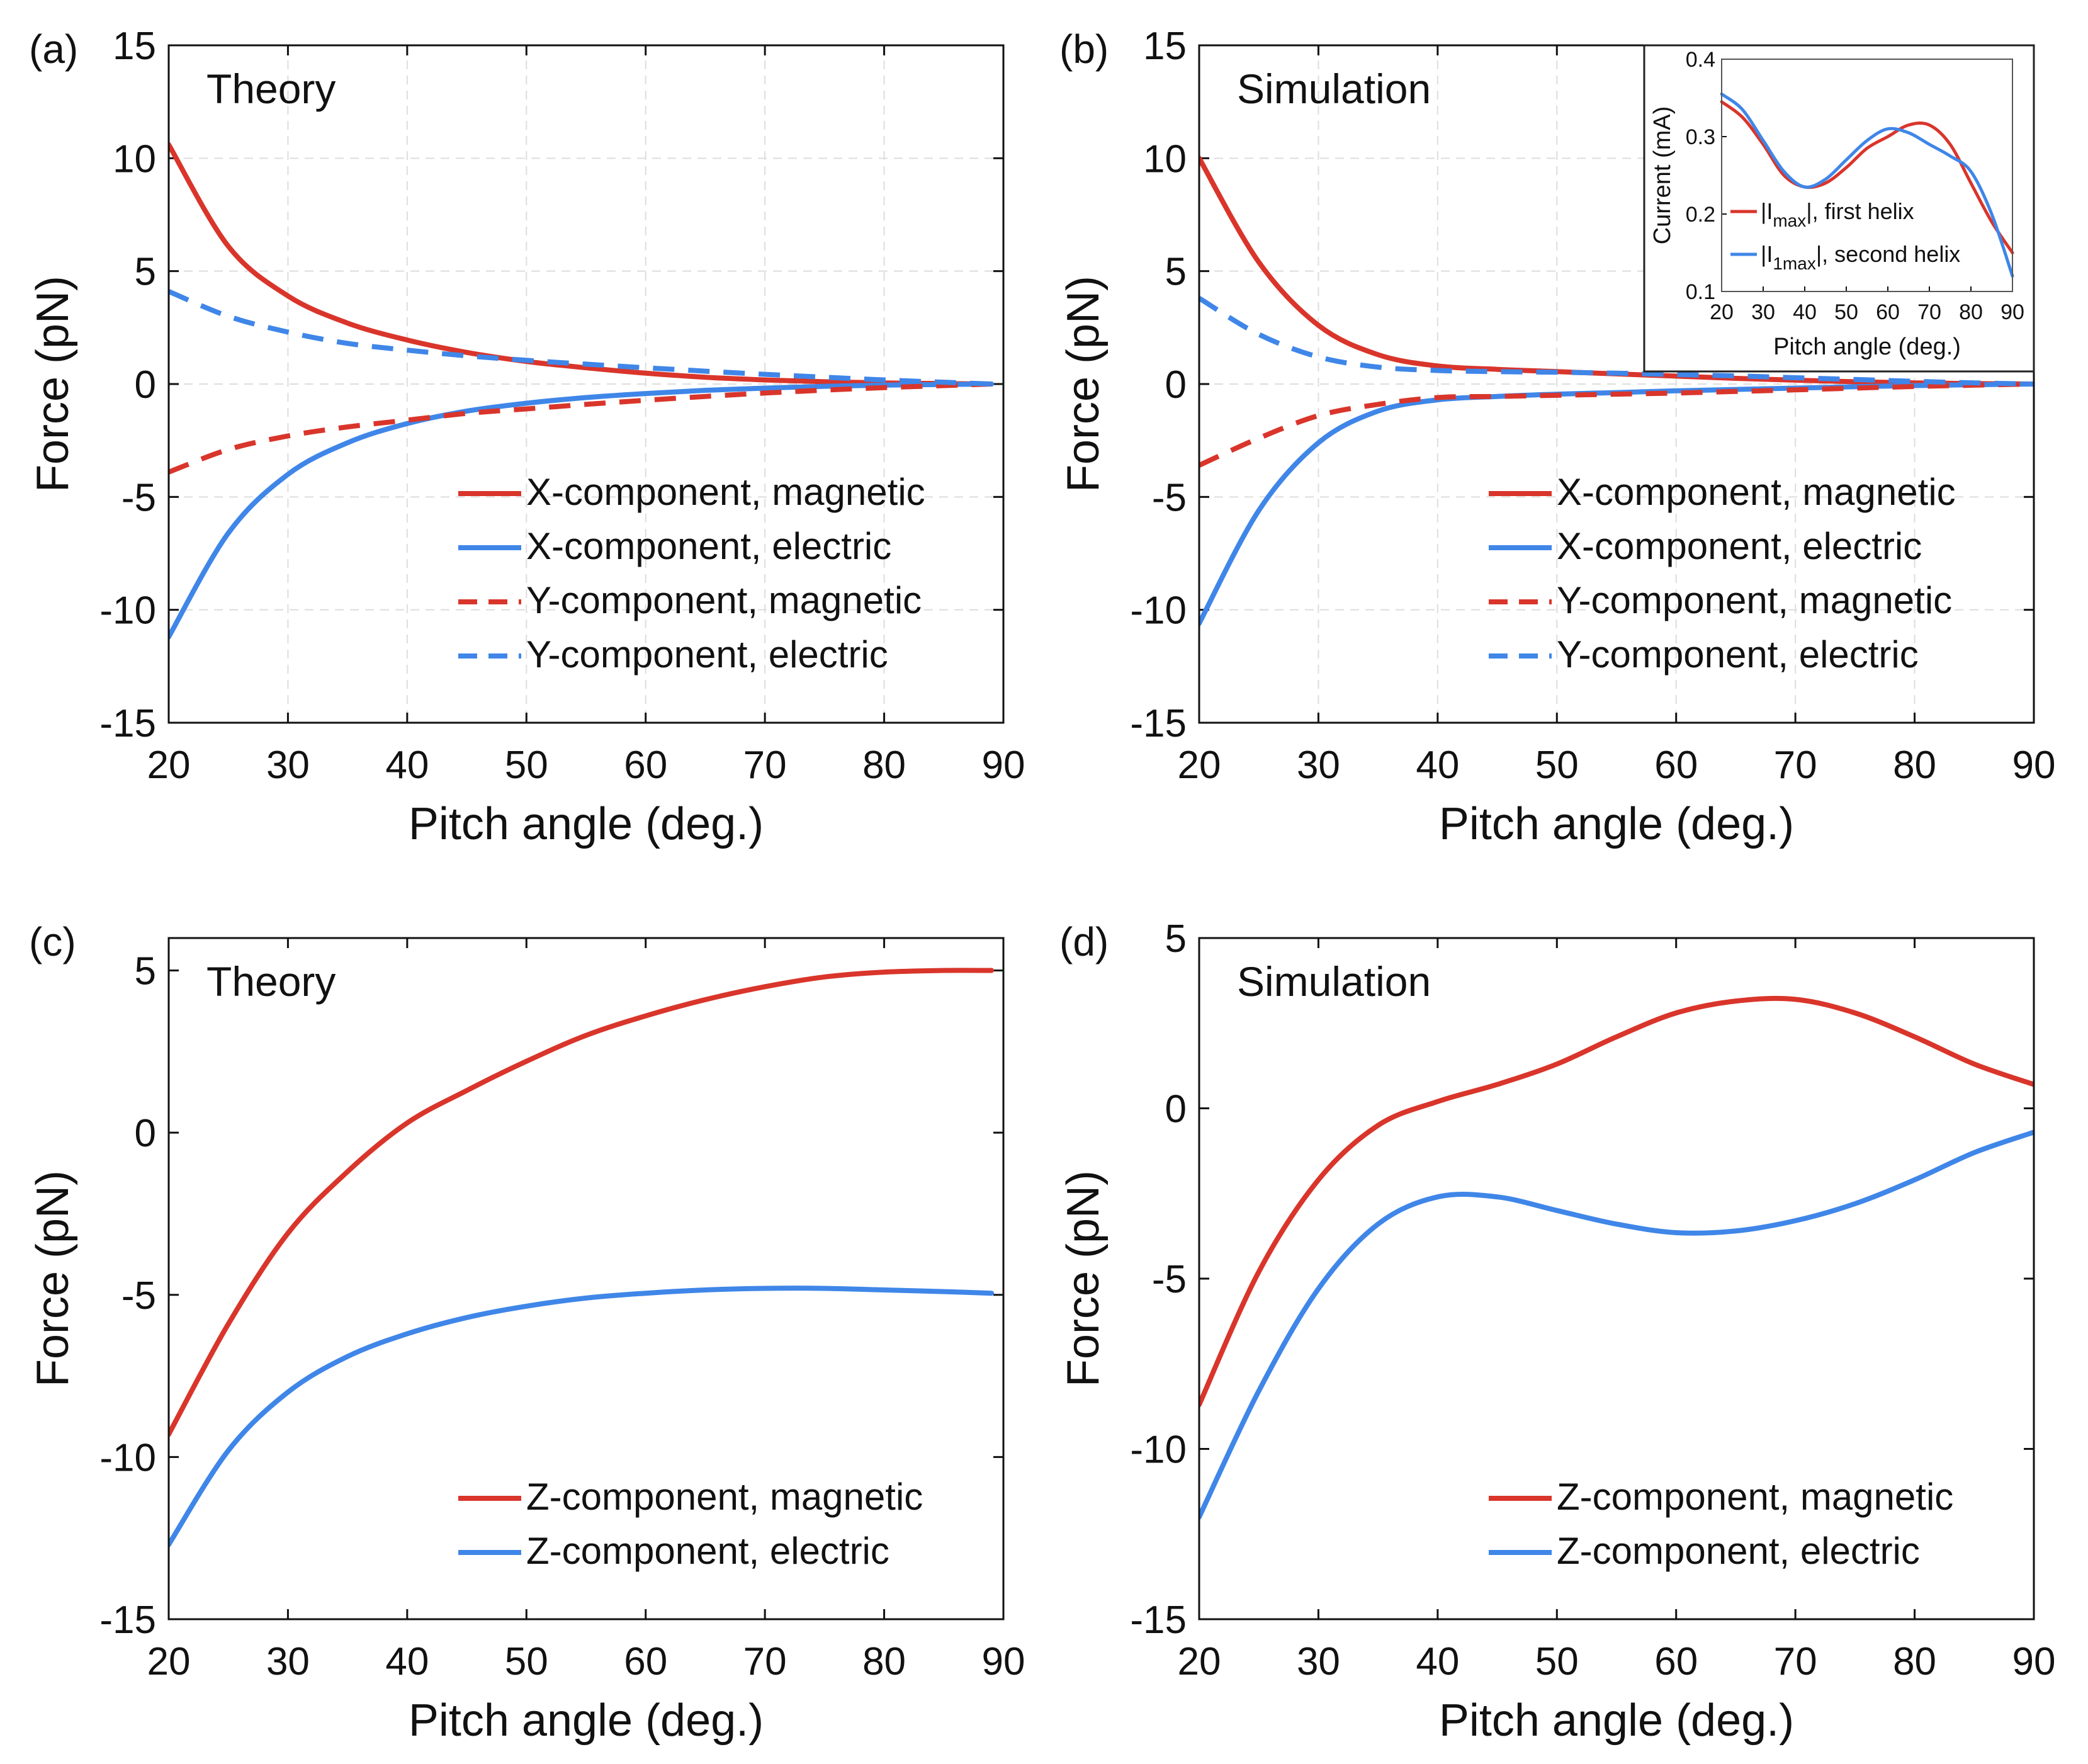 This screenshot has width=2088, height=1764. I want to click on legend-label: X-component, electric, so click(708, 546).